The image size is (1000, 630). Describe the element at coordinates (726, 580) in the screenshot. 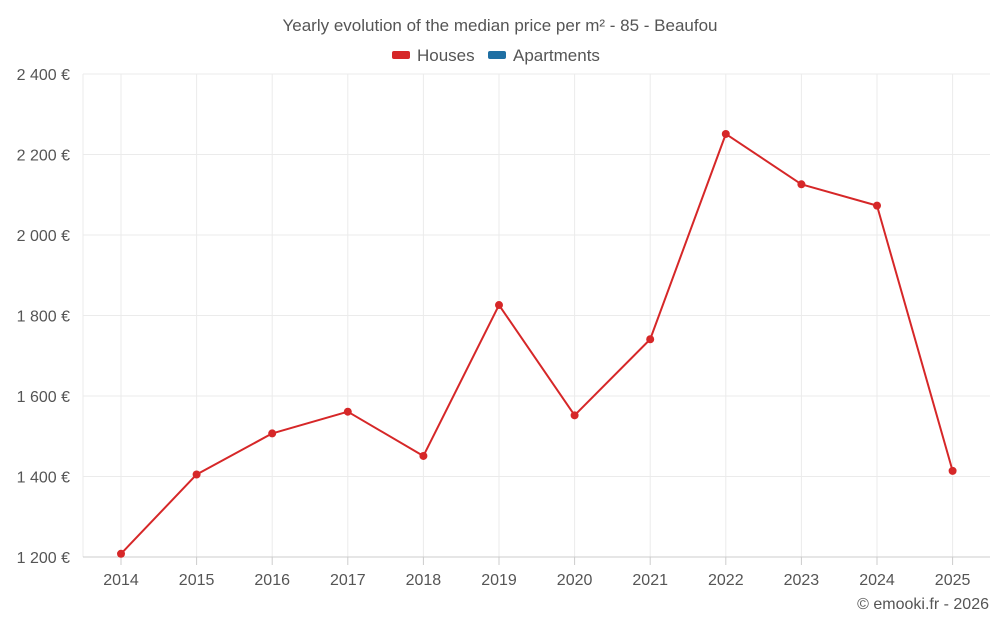

I see `x-tick-label: 2022` at that location.